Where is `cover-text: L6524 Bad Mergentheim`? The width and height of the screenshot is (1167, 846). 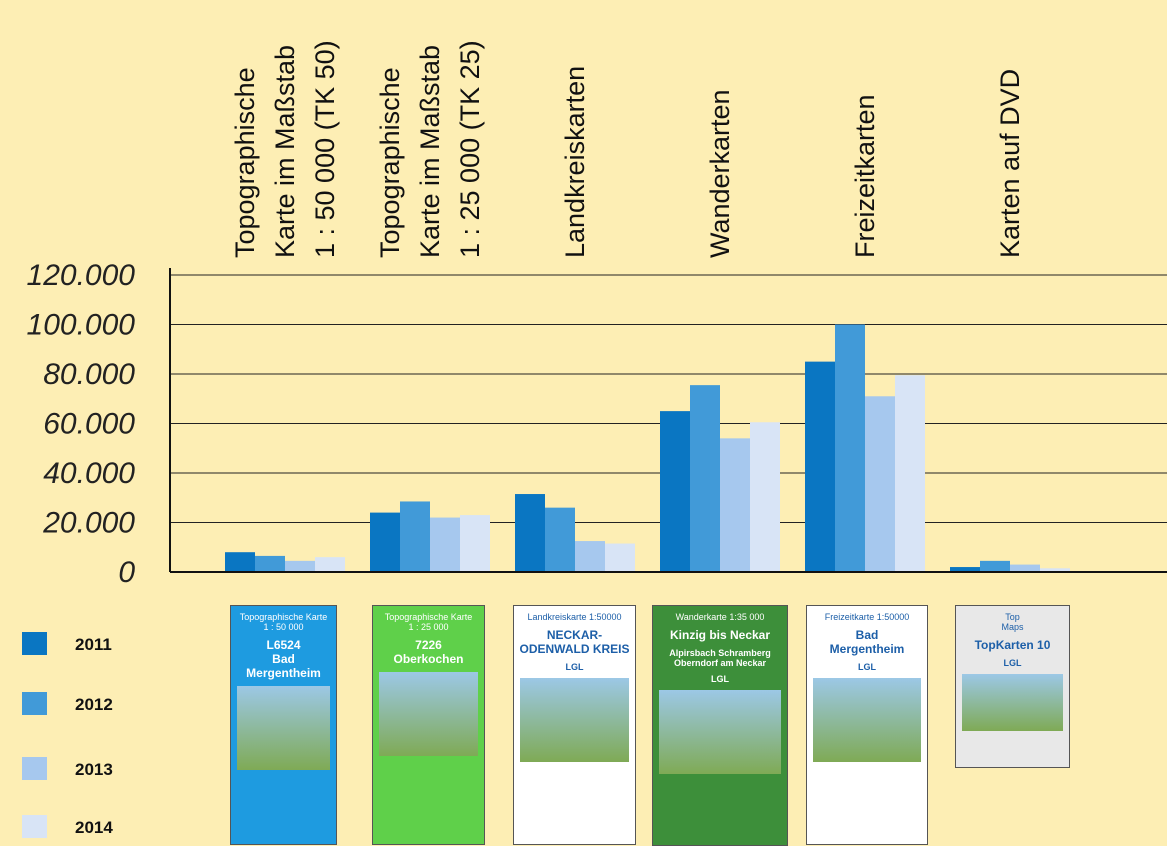
cover-text: L6524 Bad Mergentheim is located at coordinates (283, 659).